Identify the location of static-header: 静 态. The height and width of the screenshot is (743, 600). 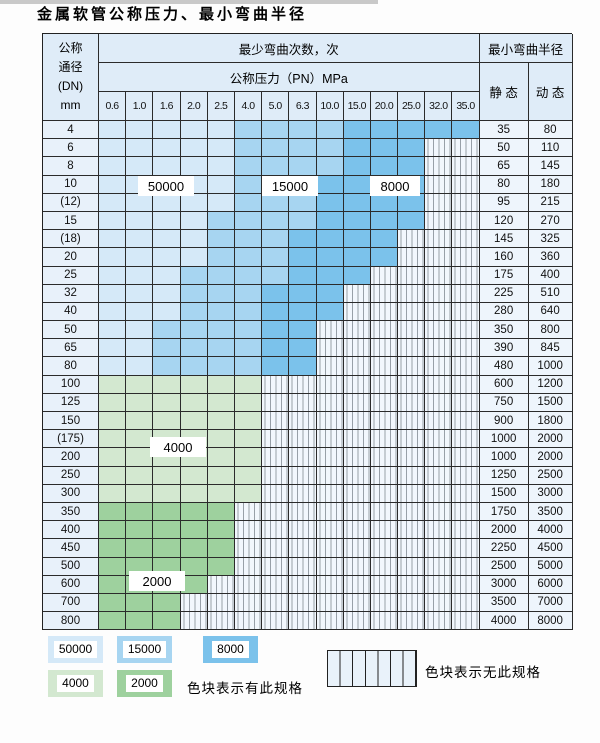
(504, 92).